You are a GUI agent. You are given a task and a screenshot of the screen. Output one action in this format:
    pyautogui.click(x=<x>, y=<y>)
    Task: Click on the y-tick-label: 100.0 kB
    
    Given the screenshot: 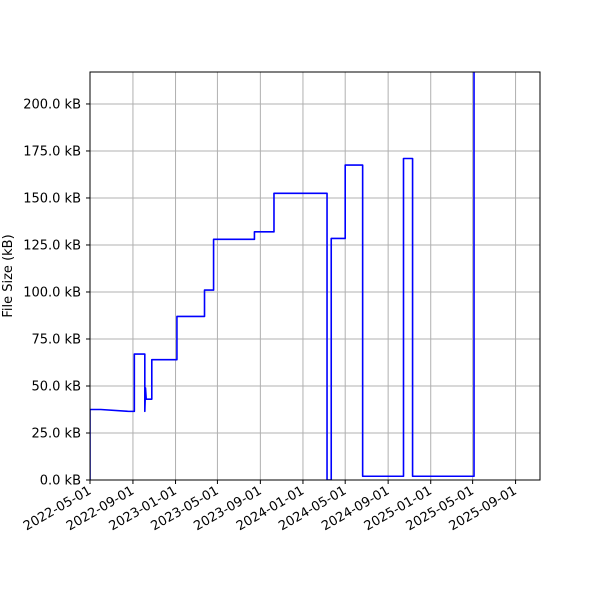 What is the action you would take?
    pyautogui.click(x=52, y=292)
    